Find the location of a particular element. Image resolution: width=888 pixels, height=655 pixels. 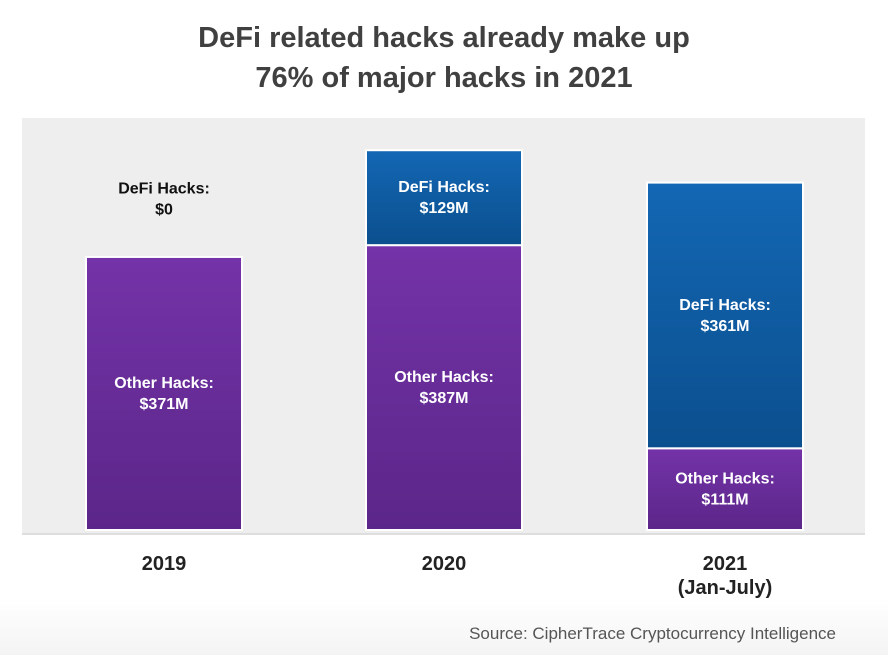

x-tick-label-1: 2020 is located at coordinates (444, 564).